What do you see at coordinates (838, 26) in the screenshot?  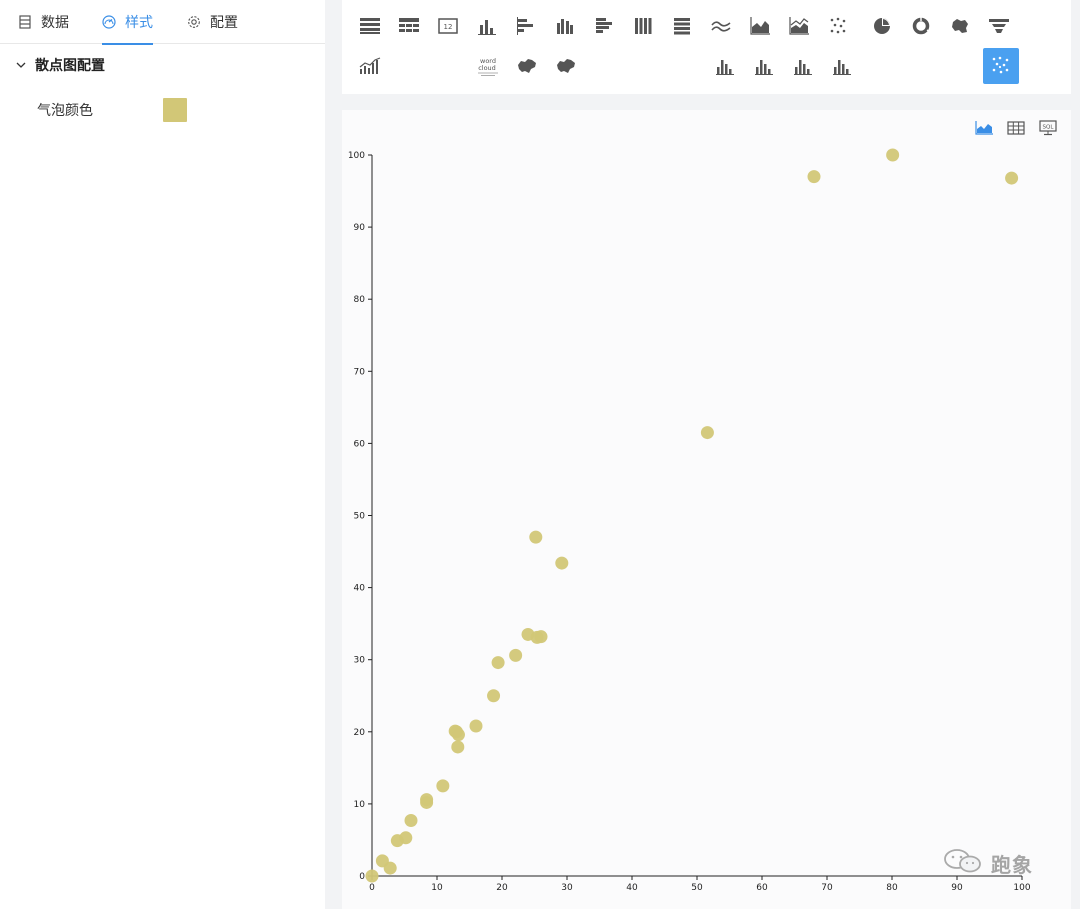 I see `scatter-icon` at bounding box center [838, 26].